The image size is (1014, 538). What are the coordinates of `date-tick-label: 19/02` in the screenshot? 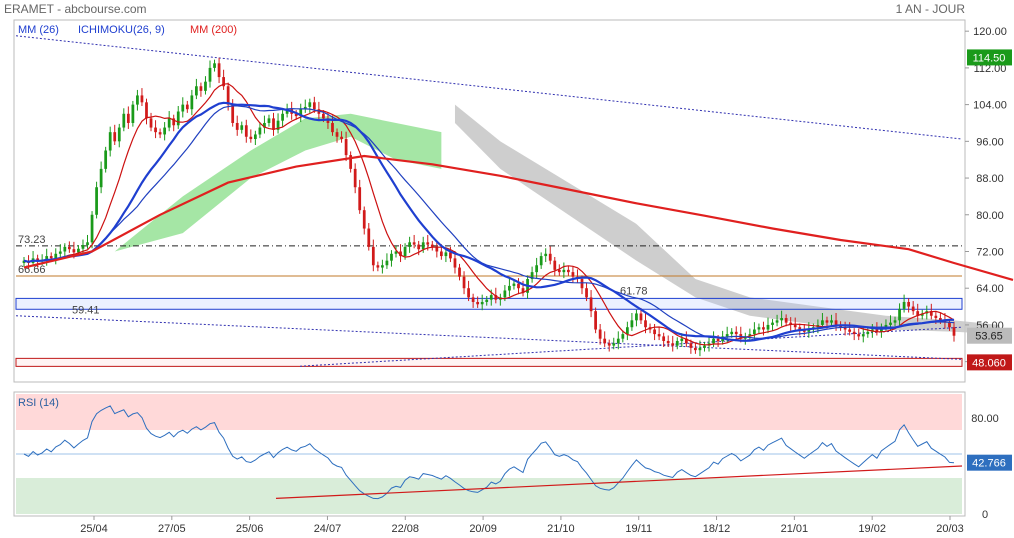 It's located at (872, 529).